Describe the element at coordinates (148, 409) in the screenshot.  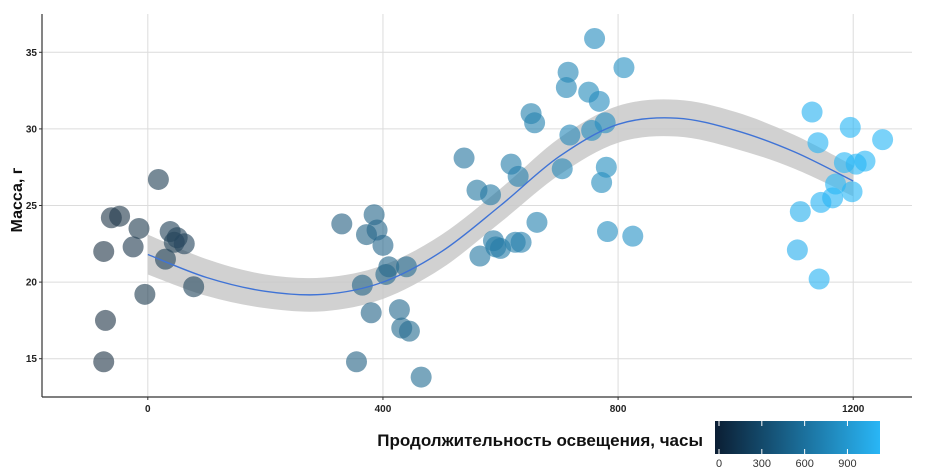
I see `x-tick-label: 0` at that location.